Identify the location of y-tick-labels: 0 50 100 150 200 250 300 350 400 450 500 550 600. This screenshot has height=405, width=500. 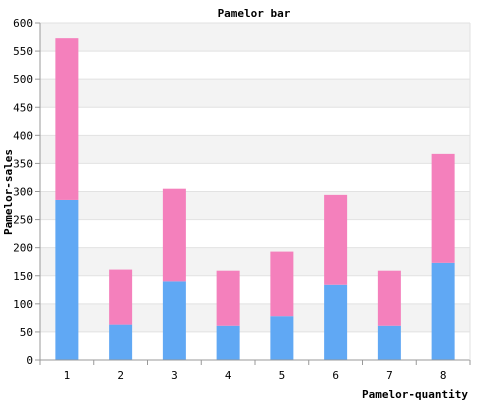
(23, 192).